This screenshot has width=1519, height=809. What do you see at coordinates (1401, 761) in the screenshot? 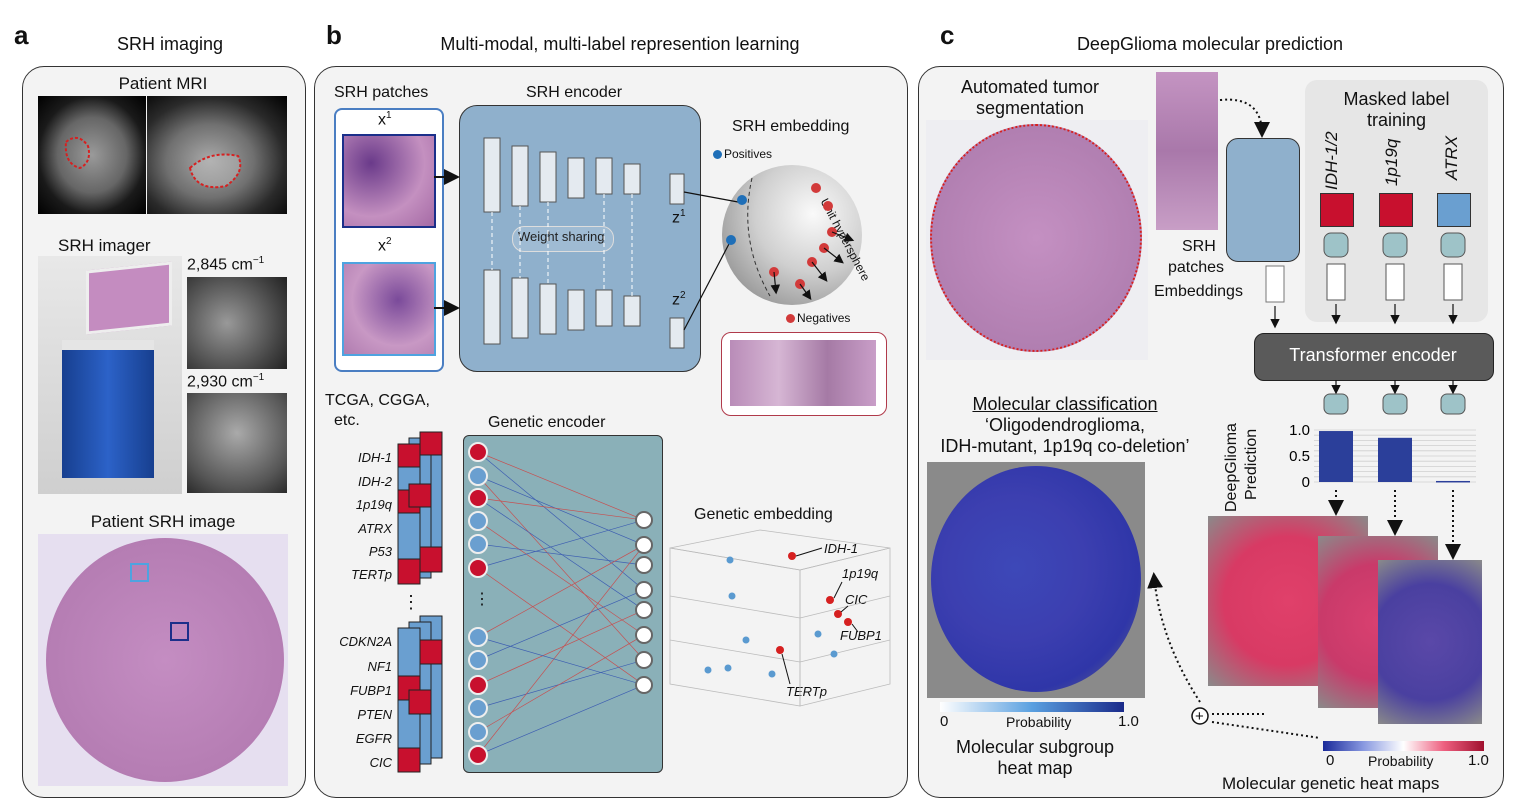
I see `genetic-prob-label: Probability` at bounding box center [1401, 761].